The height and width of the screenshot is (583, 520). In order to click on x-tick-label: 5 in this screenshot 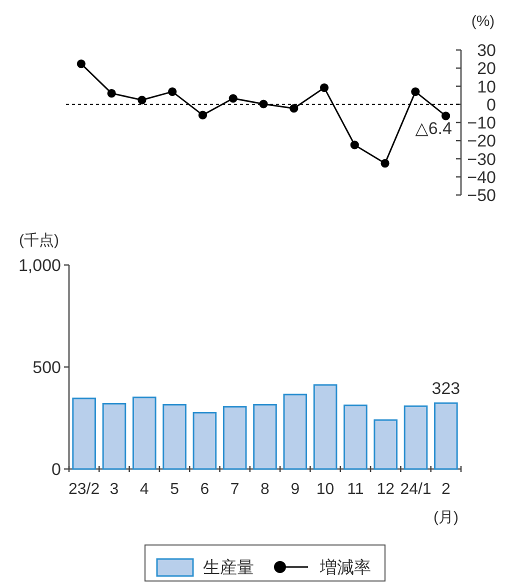, I will do `click(175, 489)`.